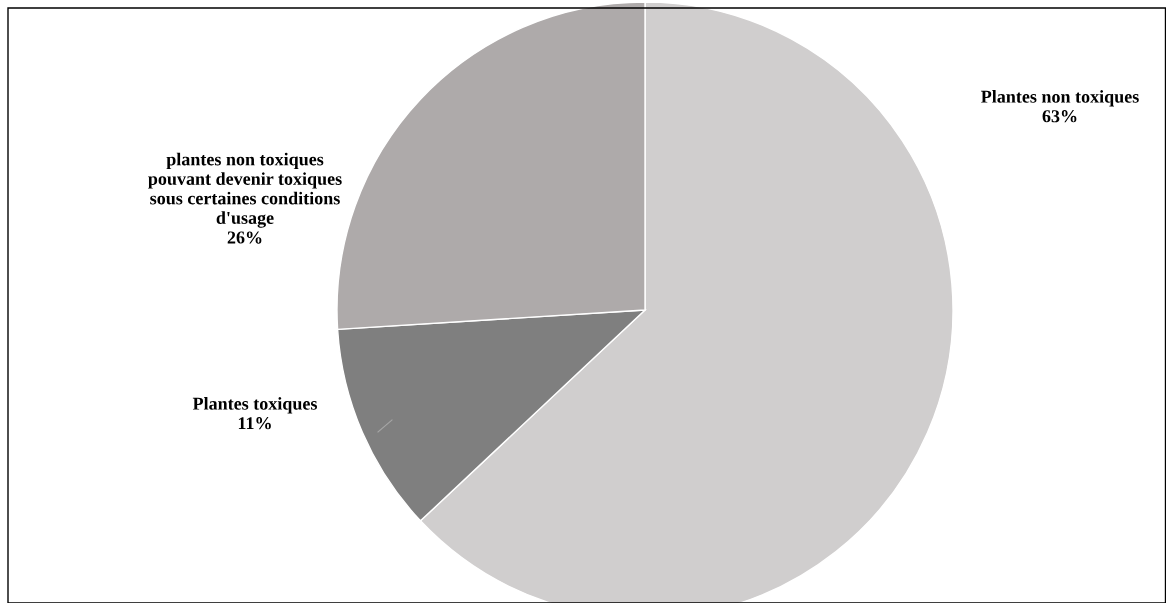  Describe the element at coordinates (1060, 98) in the screenshot. I see `slice-label: Plantes non toxiques` at that location.